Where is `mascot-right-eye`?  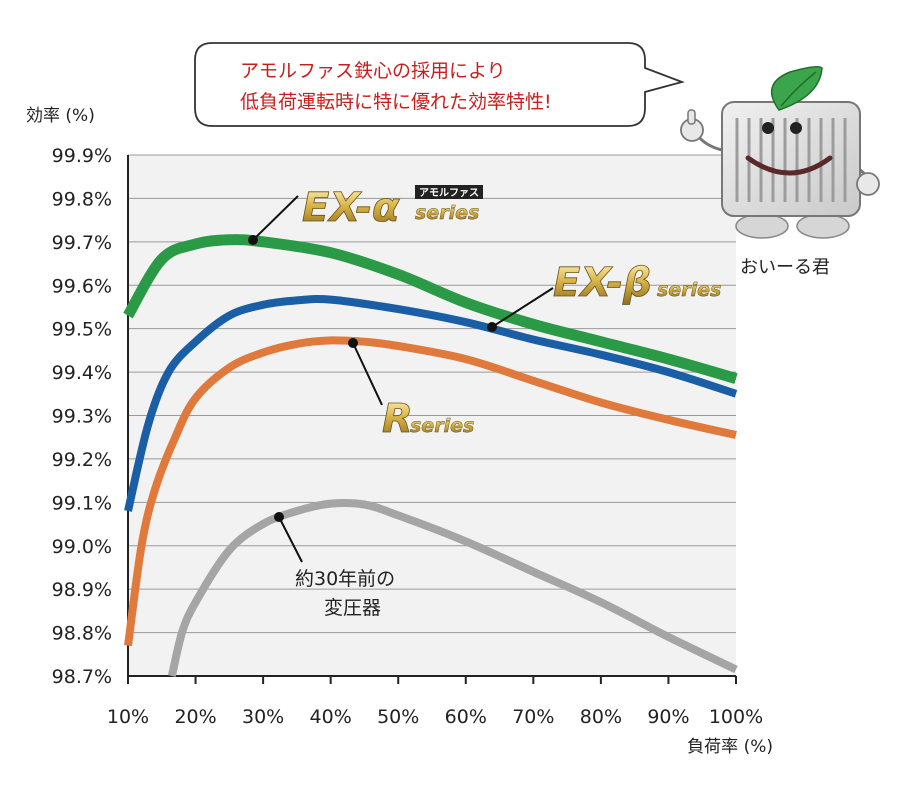 mascot-right-eye is located at coordinates (796, 128).